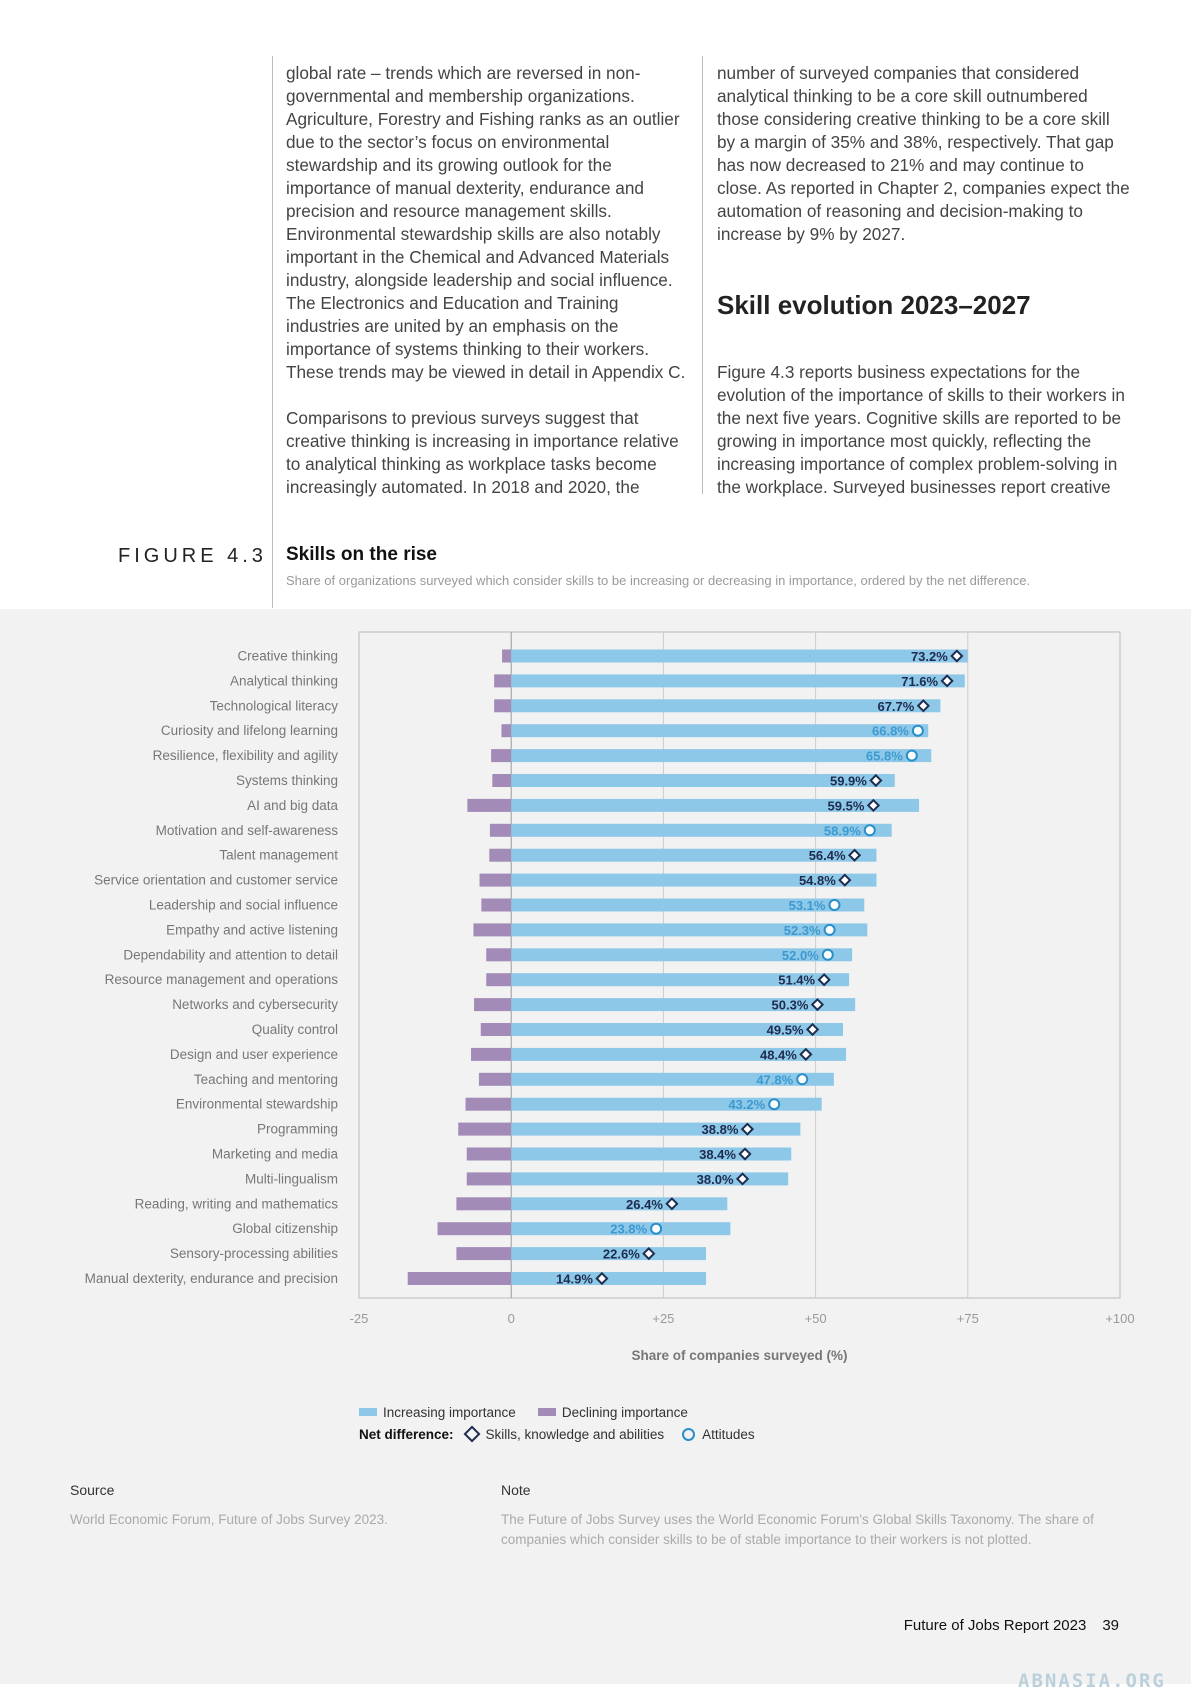  What do you see at coordinates (890, 731) in the screenshot?
I see `net-value-label: 66.8%` at bounding box center [890, 731].